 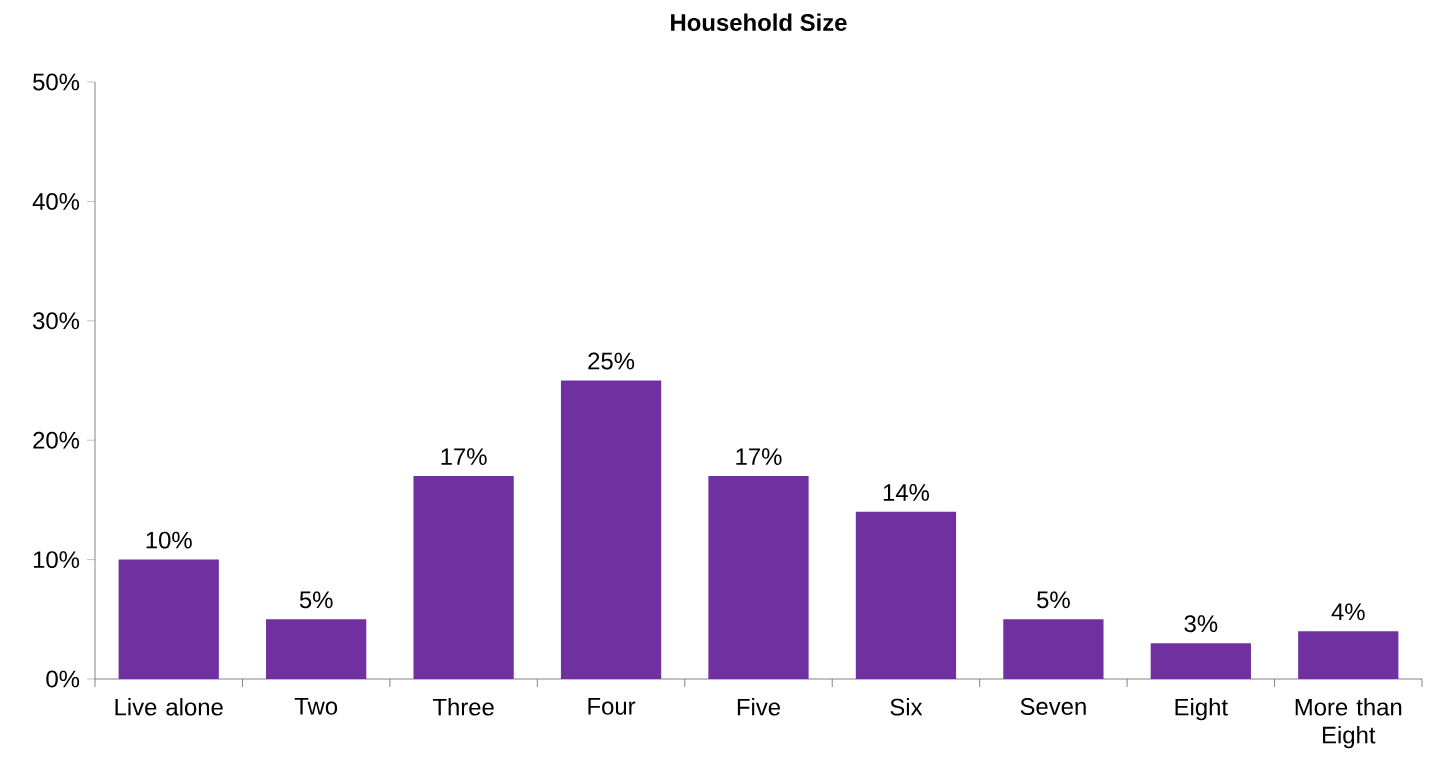 I want to click on y-tick-label: 40%, so click(x=56, y=201).